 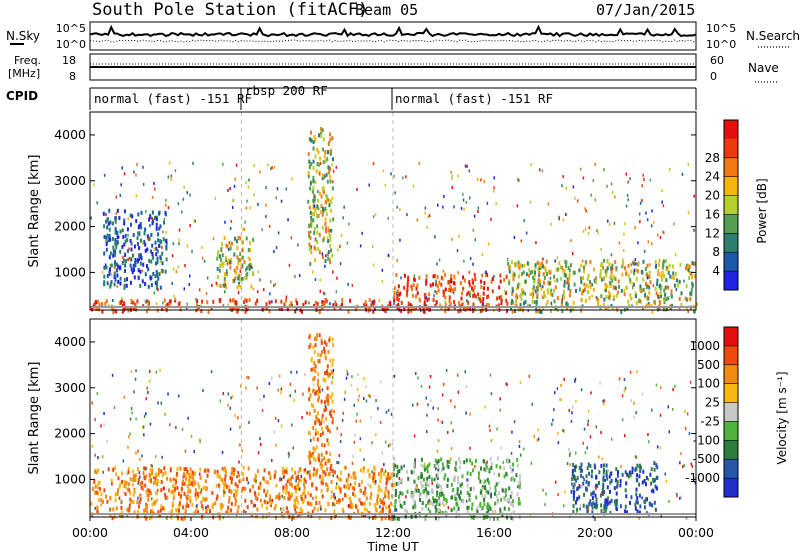 What do you see at coordinates (286, 90) in the screenshot?
I see `cpid-segment-2: rbsp 200 RF` at bounding box center [286, 90].